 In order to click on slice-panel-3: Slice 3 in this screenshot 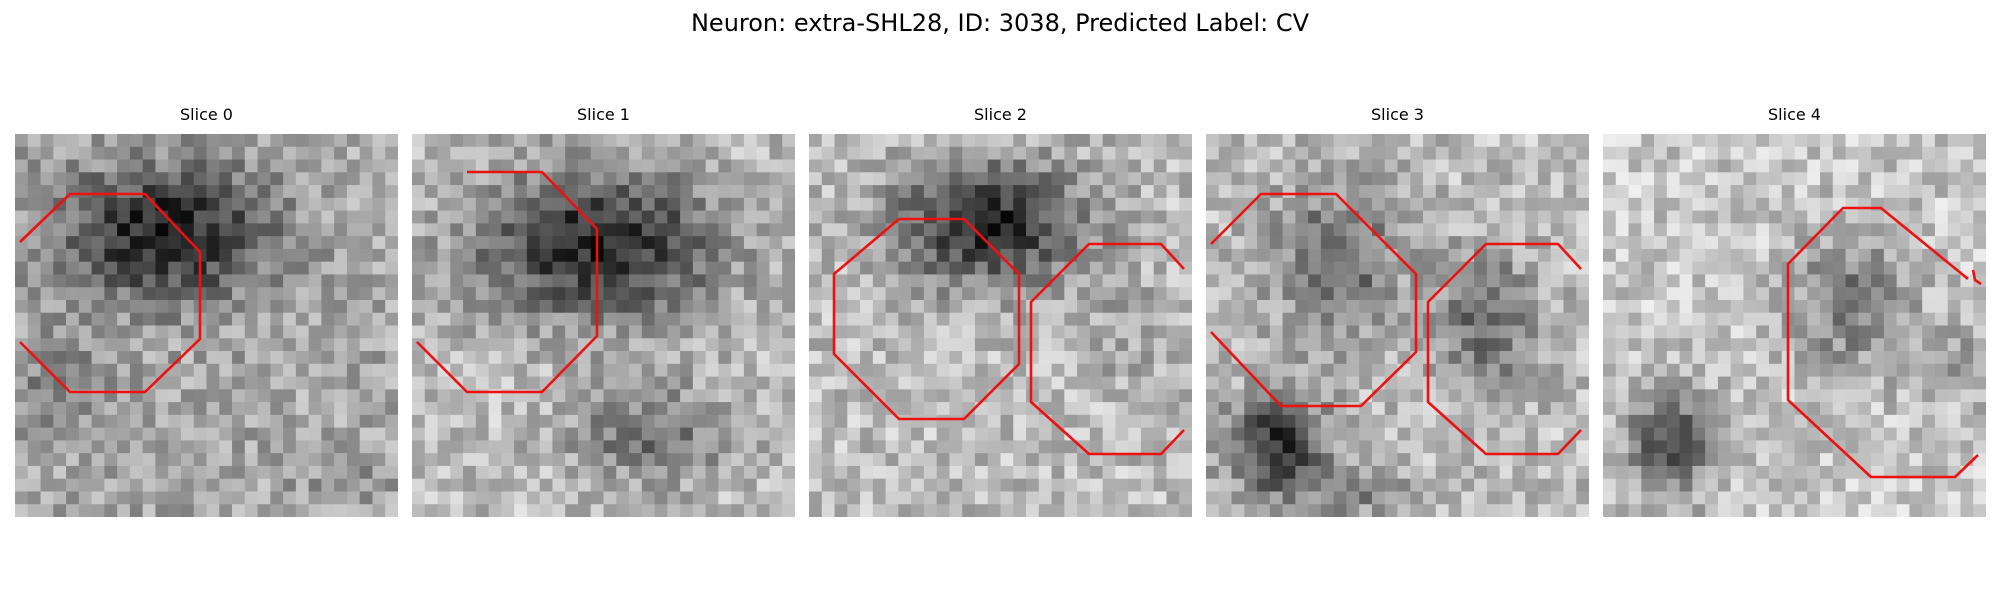, I will do `click(1397, 325)`.